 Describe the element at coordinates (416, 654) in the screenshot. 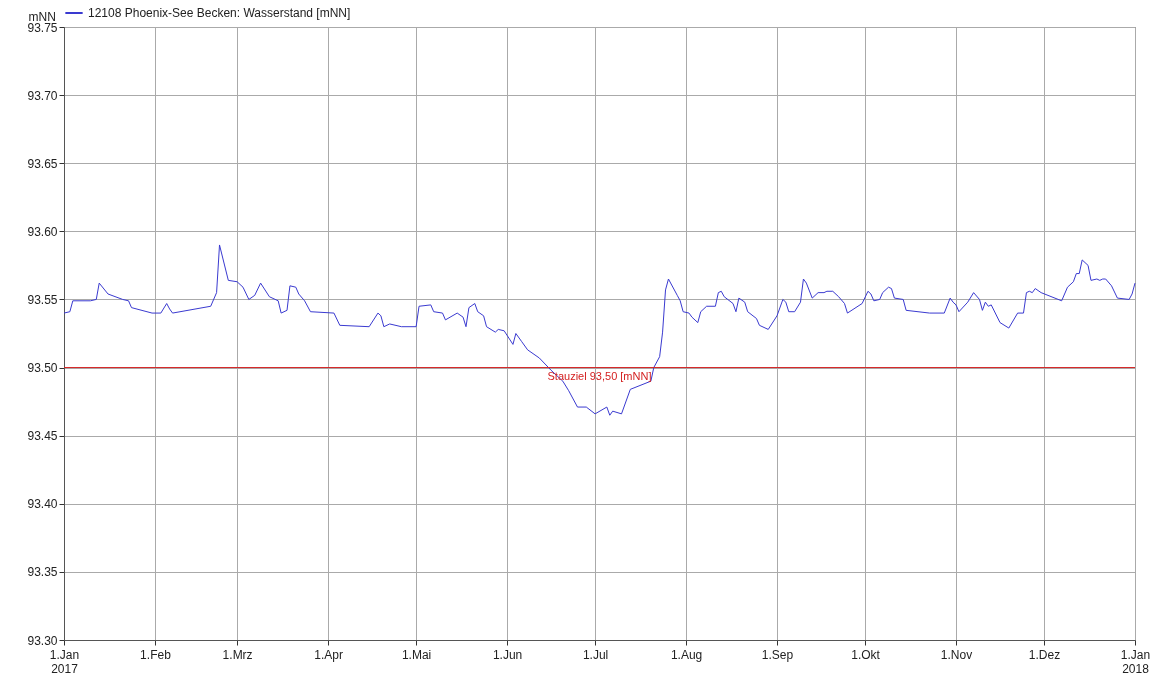

I see `x-tick-label: 1.Mai` at that location.